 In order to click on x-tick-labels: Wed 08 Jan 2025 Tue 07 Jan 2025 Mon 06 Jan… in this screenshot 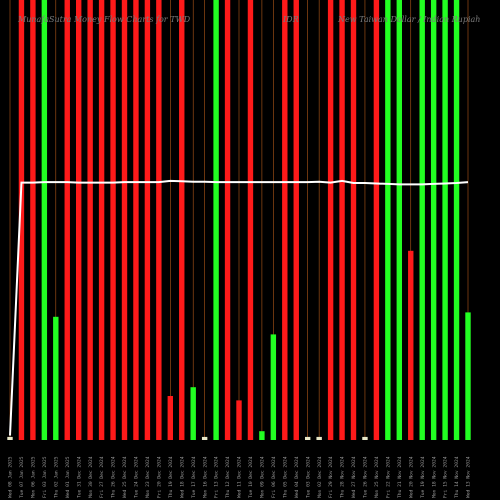, I will do `click(240, 477)`.